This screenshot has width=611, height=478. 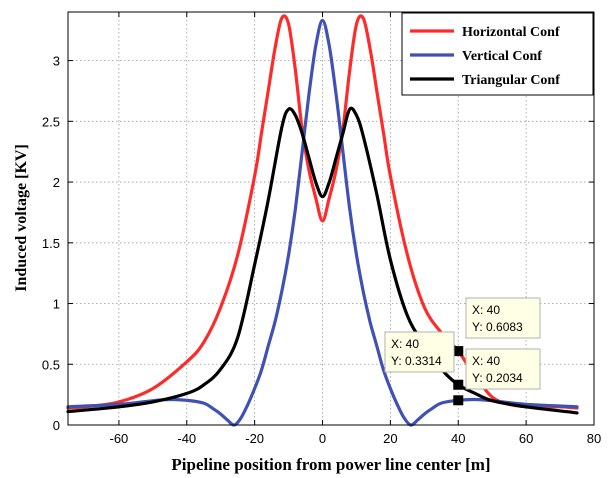 I want to click on datatip-y-label: Y: 0.2034, so click(x=497, y=378).